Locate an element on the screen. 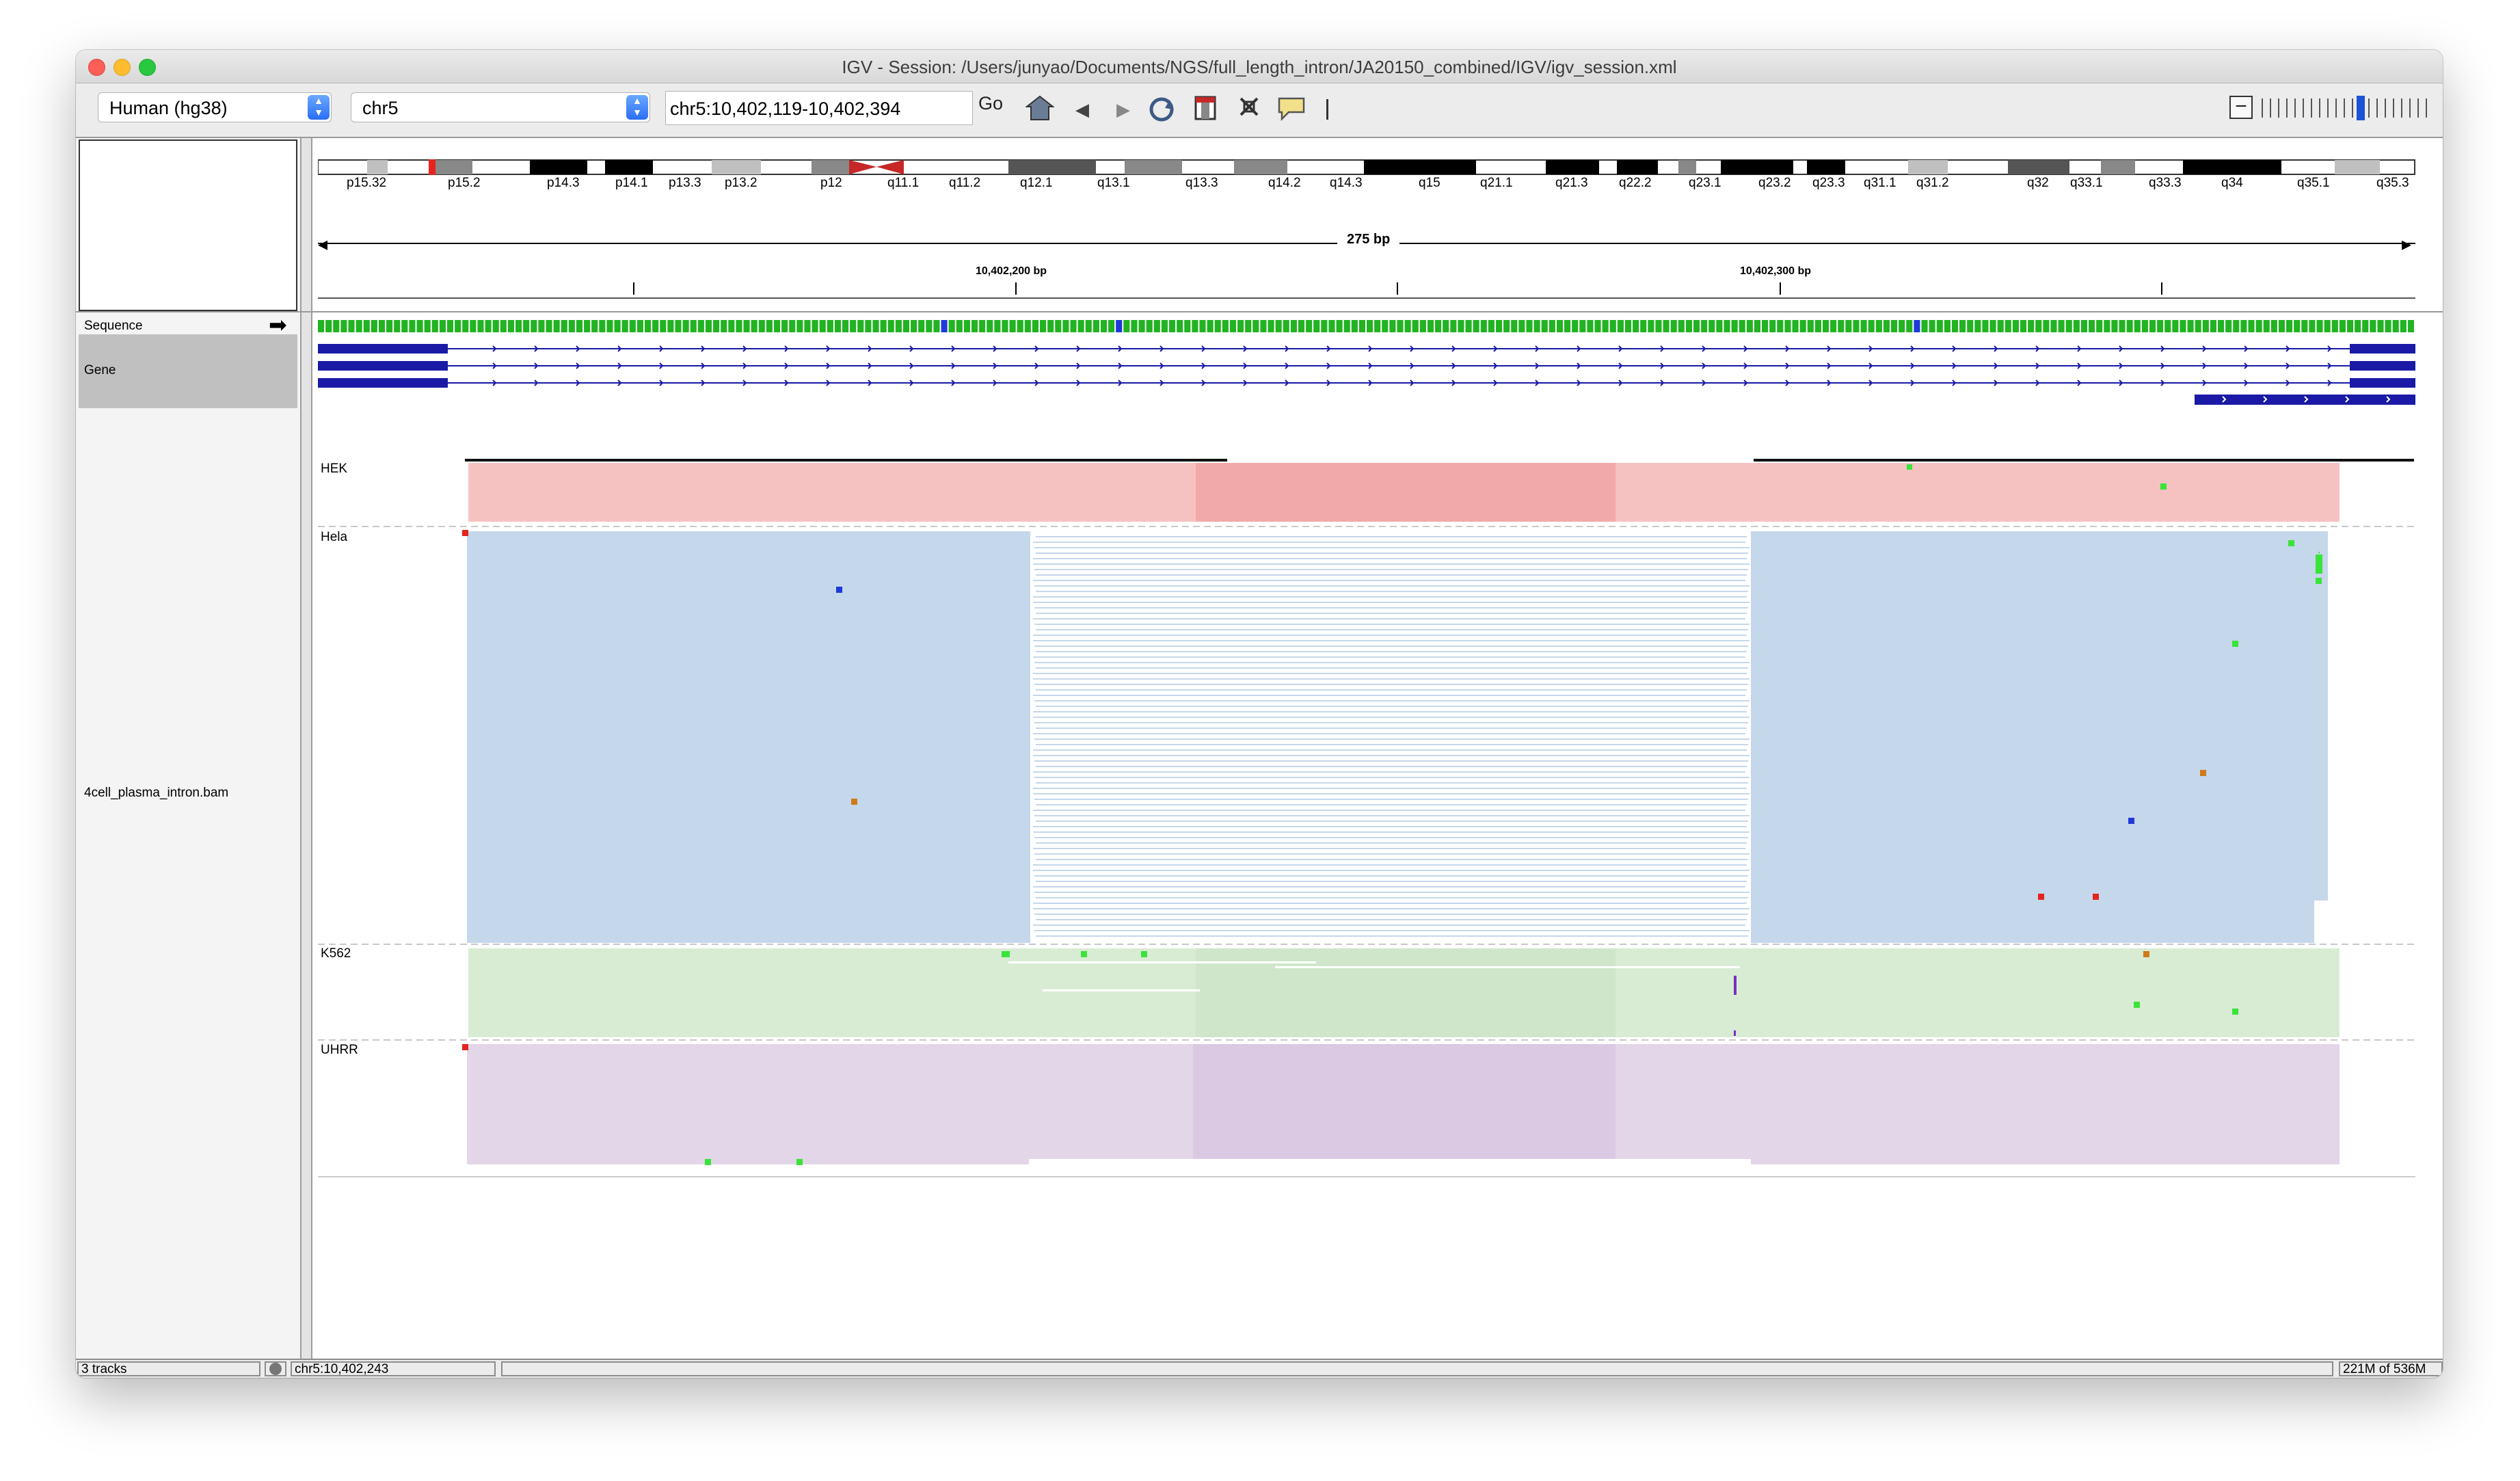  track-label-sequence: Sequence is located at coordinates (113, 326).